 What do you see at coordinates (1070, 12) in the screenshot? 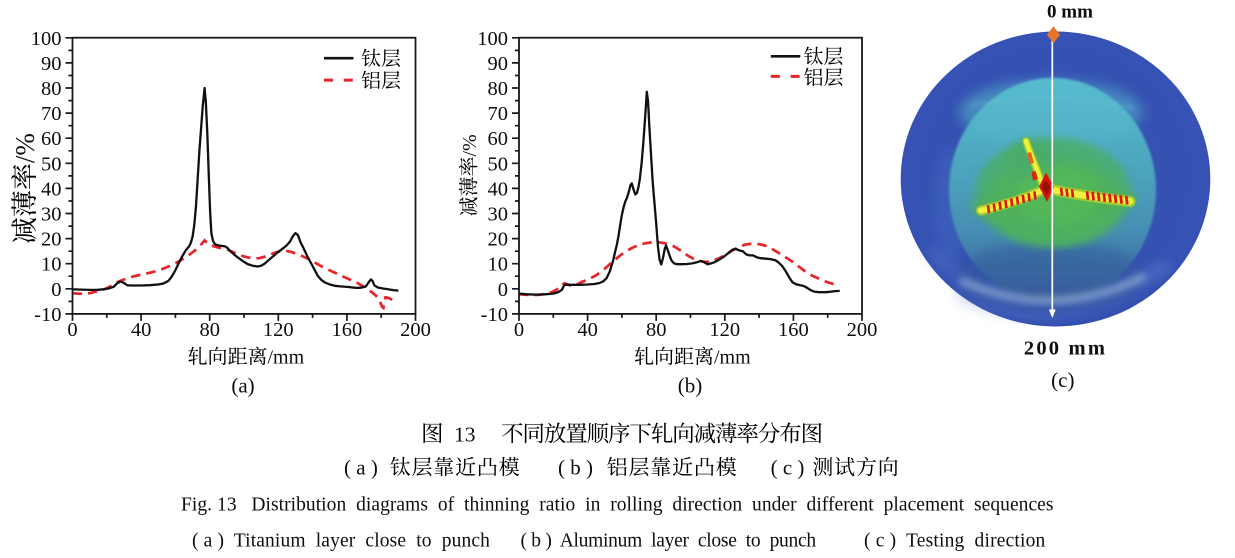
I see `svg-text: 0 mm` at bounding box center [1070, 12].